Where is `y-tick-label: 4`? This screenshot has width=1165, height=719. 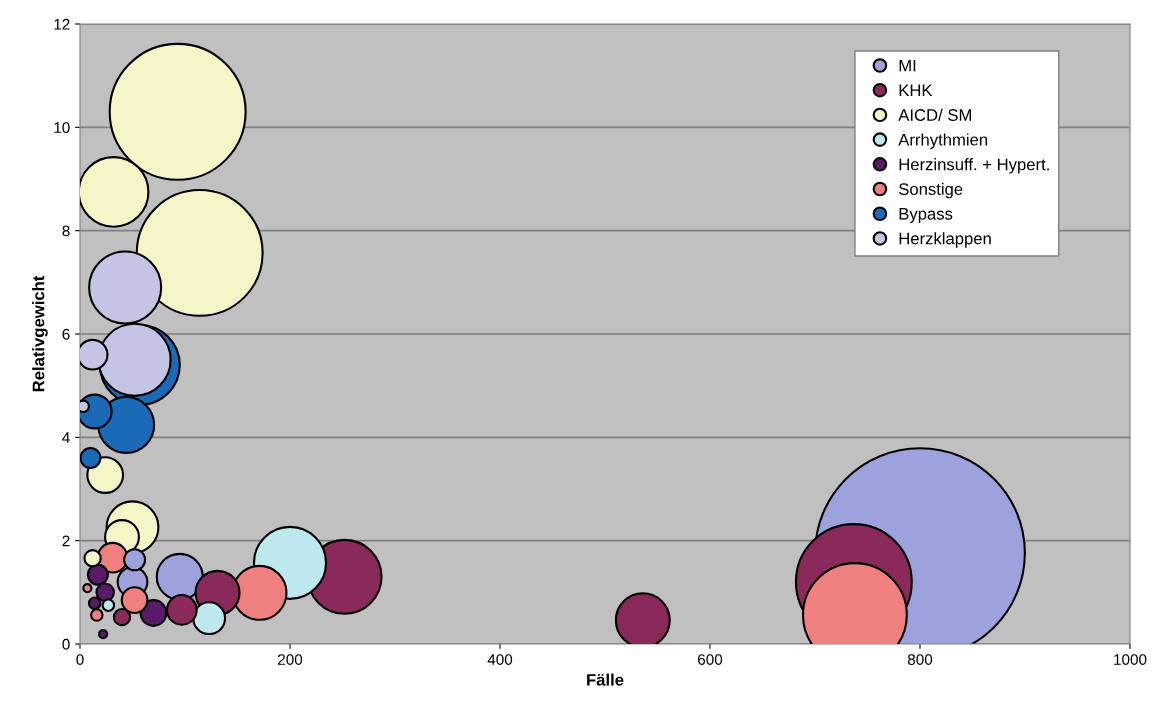
y-tick-label: 4 is located at coordinates (66, 437).